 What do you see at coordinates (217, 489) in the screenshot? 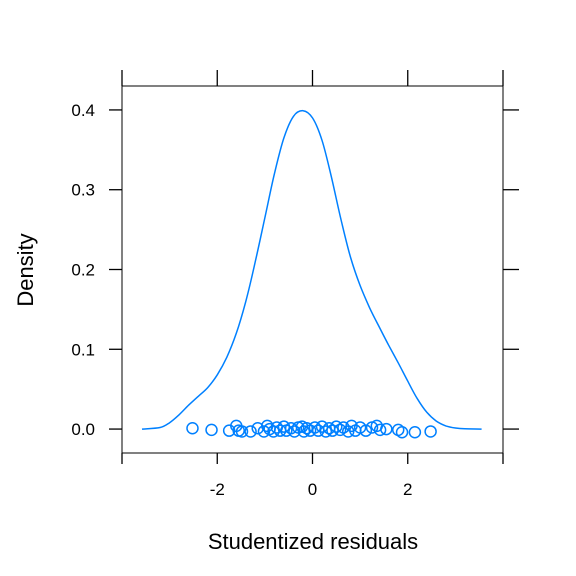
I see `x-tick-label: -2` at bounding box center [217, 489].